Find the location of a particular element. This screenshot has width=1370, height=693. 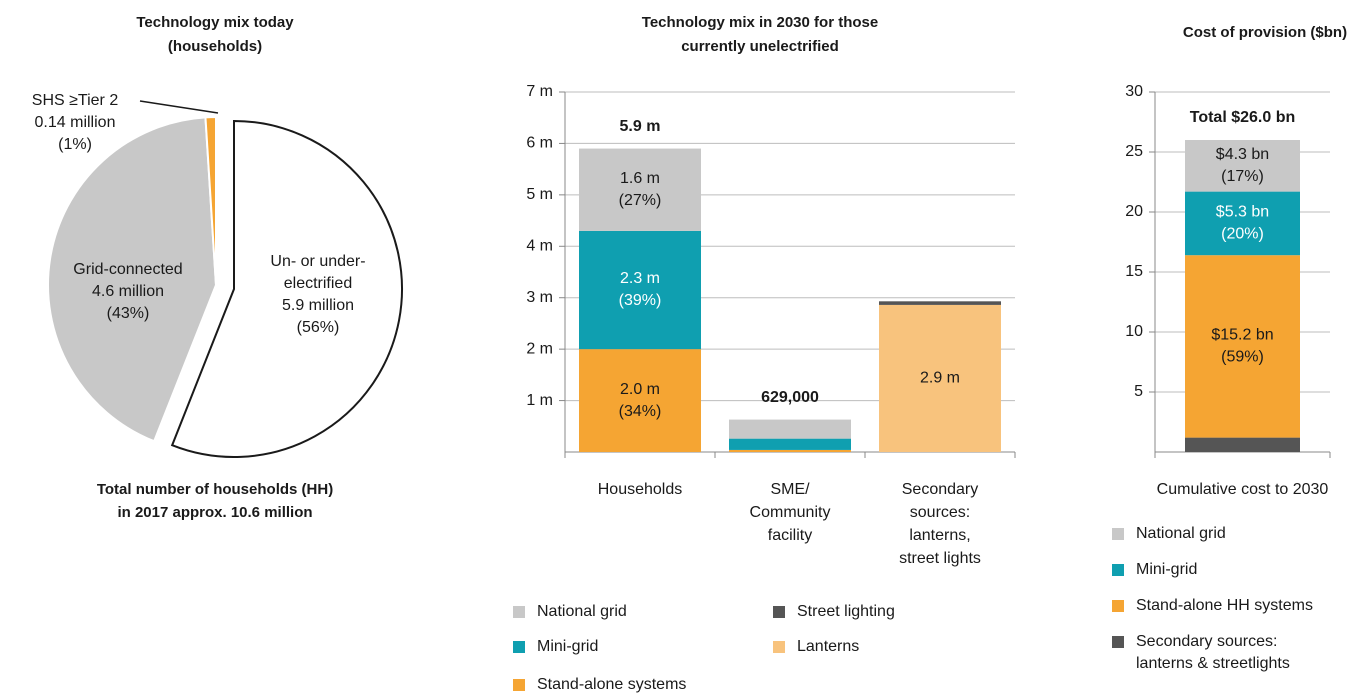

x-tick-label: Community is located at coordinates (790, 512).